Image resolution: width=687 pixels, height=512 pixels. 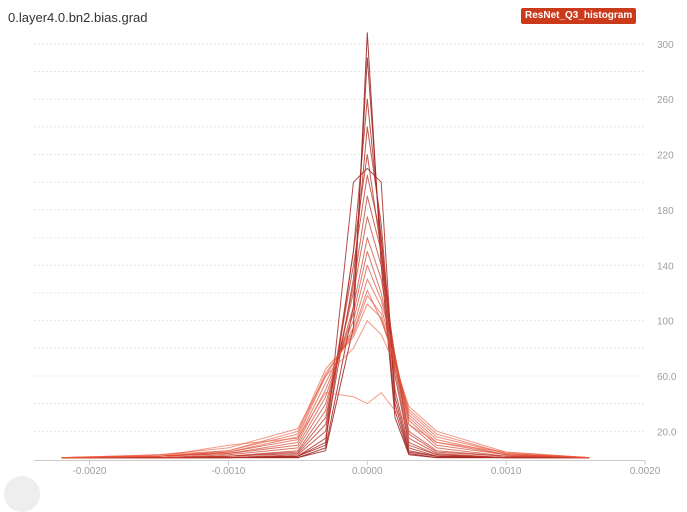 What do you see at coordinates (665, 266) in the screenshot?
I see `y-tick-label: 140` at bounding box center [665, 266].